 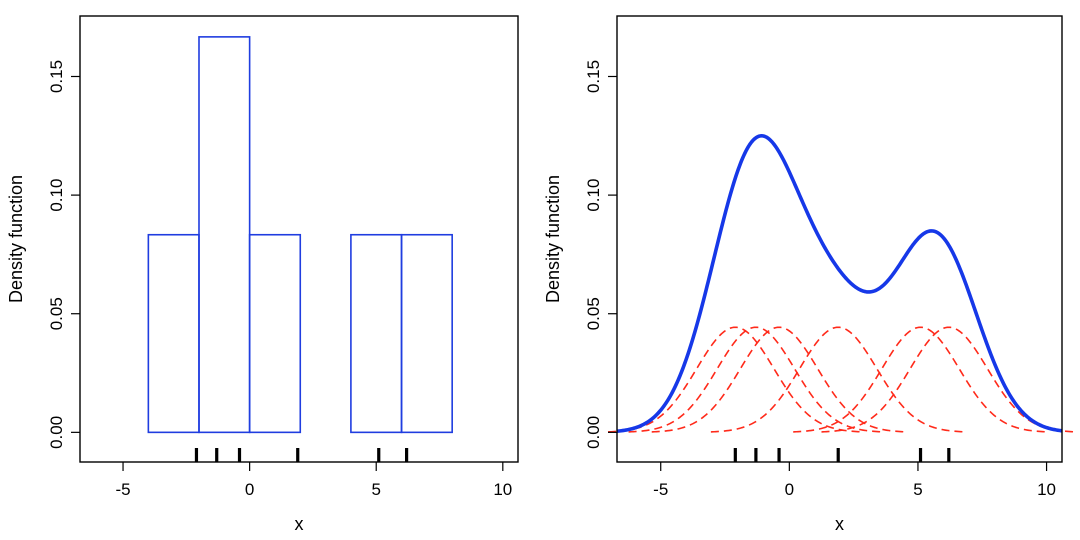 What do you see at coordinates (301, 455) in the screenshot?
I see `histogram-rug` at bounding box center [301, 455].